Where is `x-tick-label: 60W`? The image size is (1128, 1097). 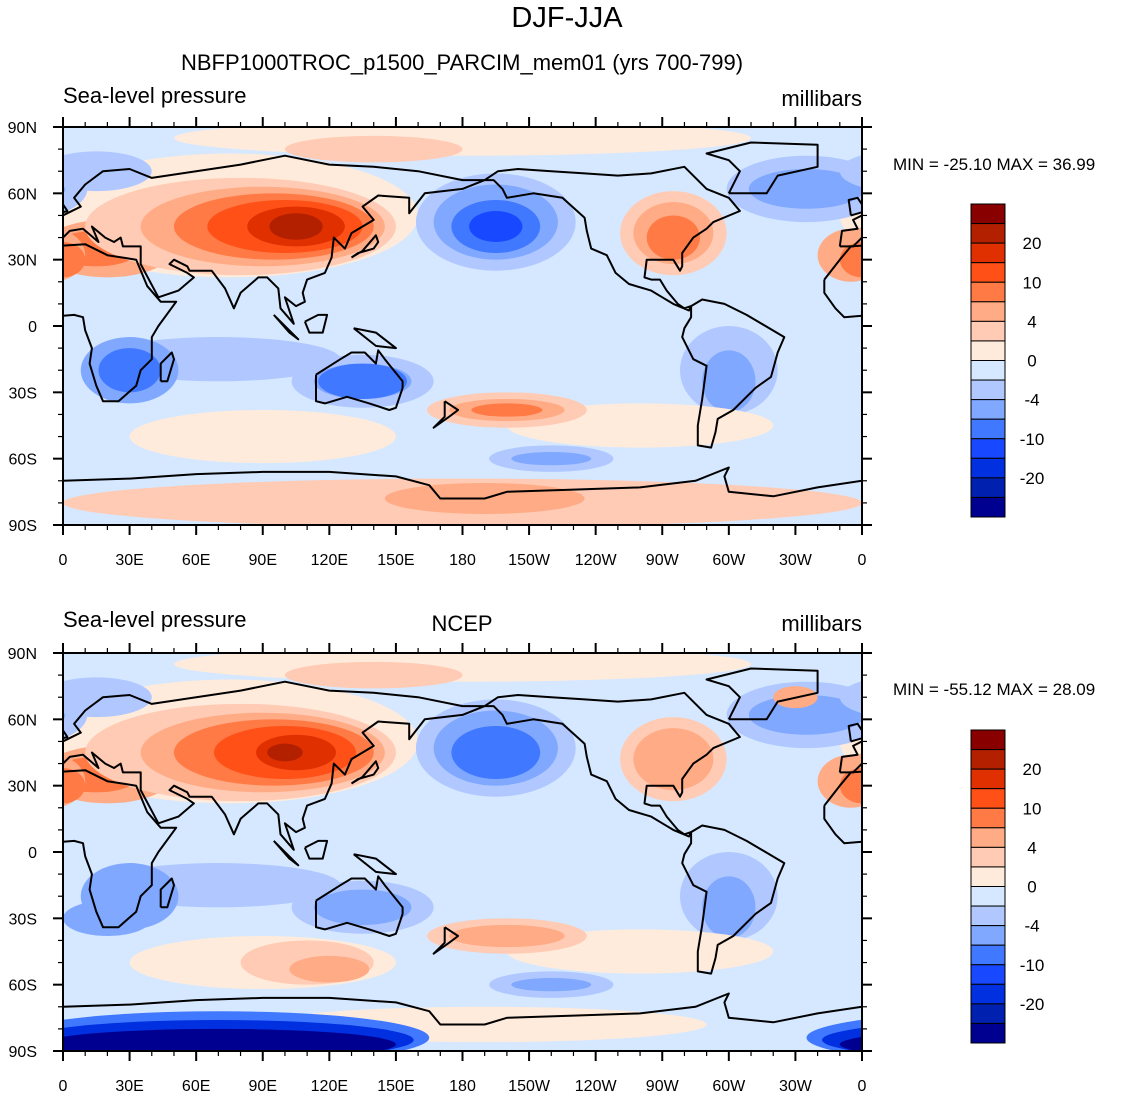 x-tick-label: 60W is located at coordinates (729, 560).